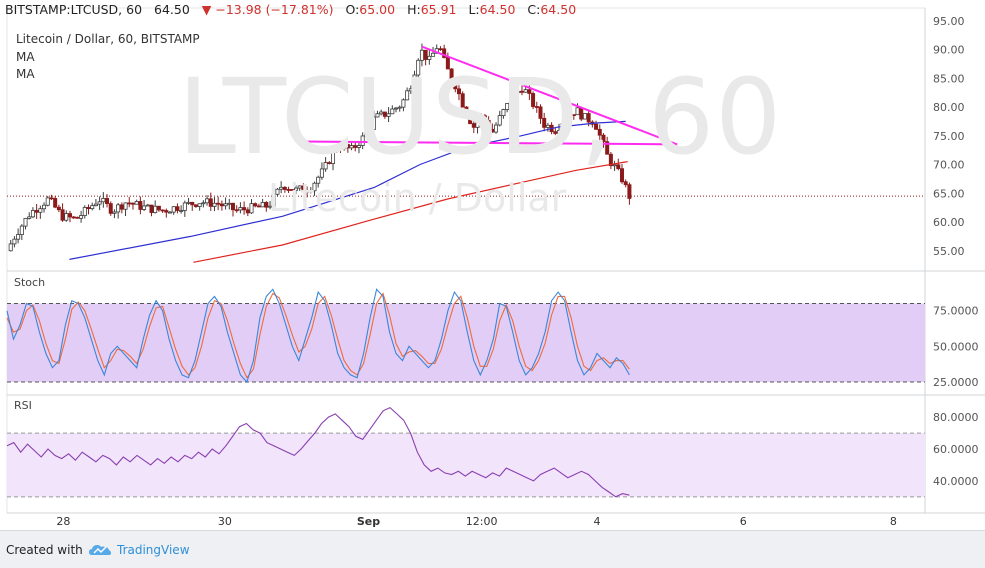 The image size is (985, 568). I want to click on time-tick-label: 6, so click(743, 521).